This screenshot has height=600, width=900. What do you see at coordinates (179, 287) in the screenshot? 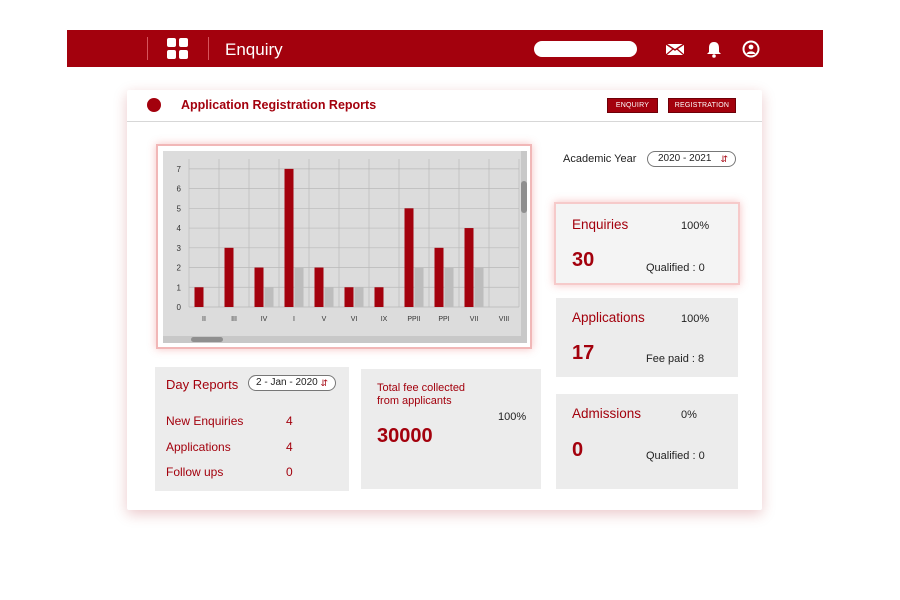
I see `y-tick-label: 1` at bounding box center [179, 287].